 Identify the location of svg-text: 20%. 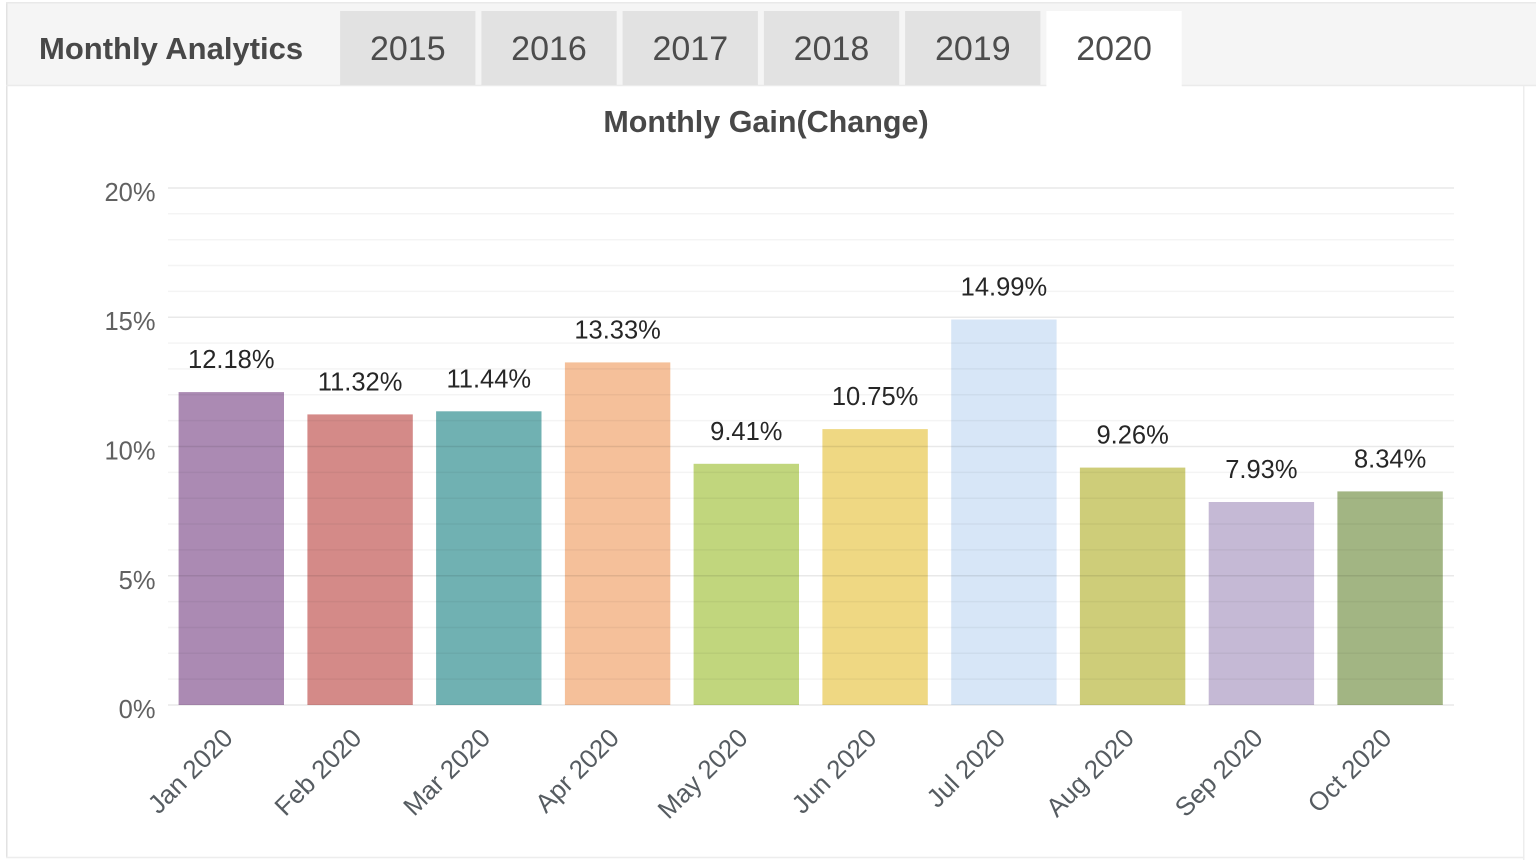
(129, 193).